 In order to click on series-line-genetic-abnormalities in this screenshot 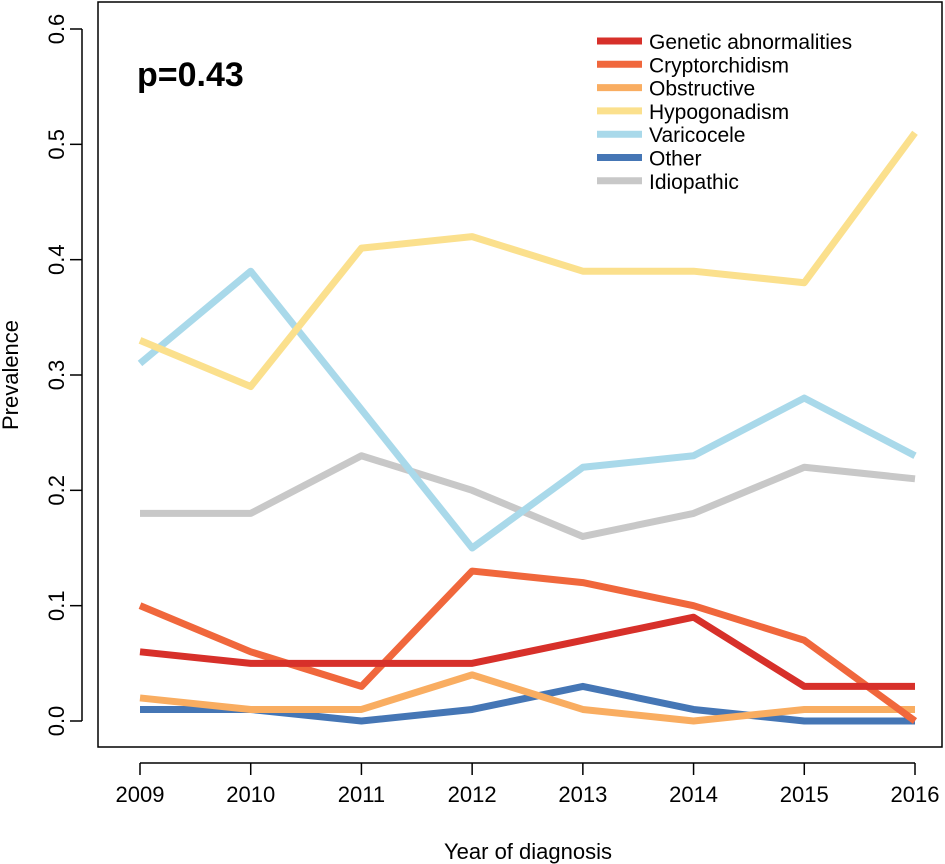, I will do `click(527, 651)`.